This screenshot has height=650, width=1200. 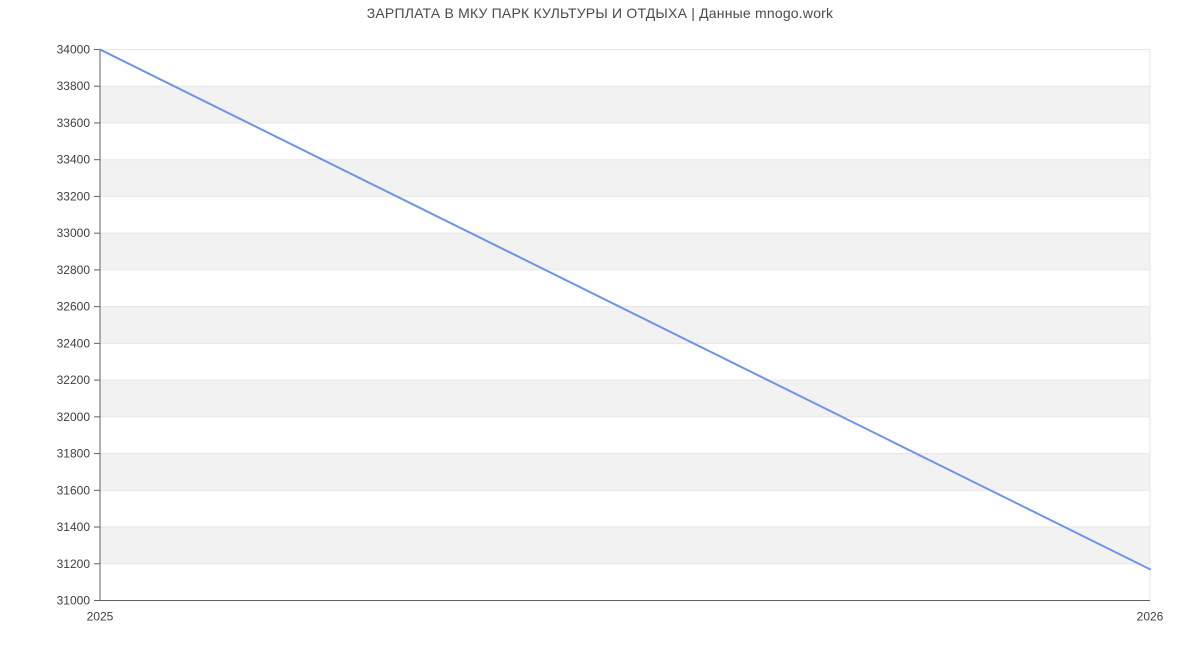 What do you see at coordinates (74, 123) in the screenshot?
I see `y-tick-label: 33600` at bounding box center [74, 123].